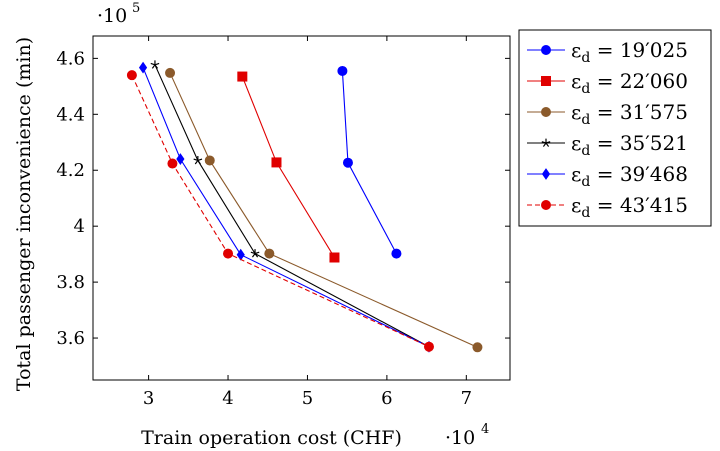 The width and height of the screenshot is (720, 451). I want to click on x-tick-label: 3, so click(148, 398).